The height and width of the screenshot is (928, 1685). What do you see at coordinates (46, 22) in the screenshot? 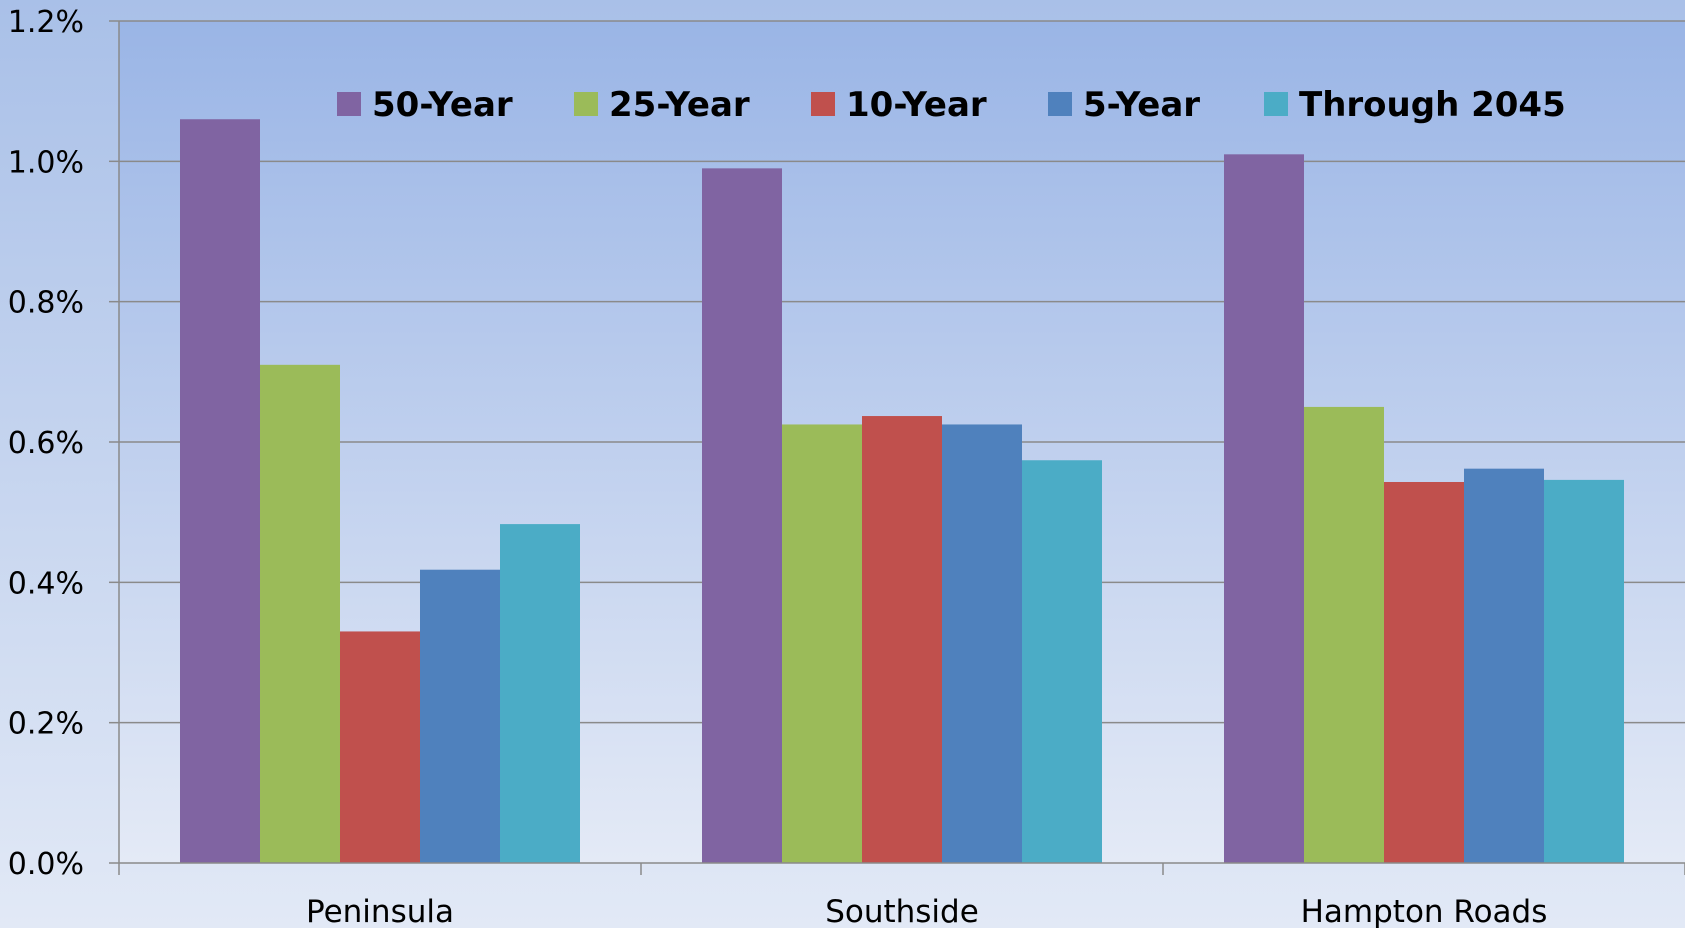
I see `y-tick-label: 1.2%` at bounding box center [46, 22].